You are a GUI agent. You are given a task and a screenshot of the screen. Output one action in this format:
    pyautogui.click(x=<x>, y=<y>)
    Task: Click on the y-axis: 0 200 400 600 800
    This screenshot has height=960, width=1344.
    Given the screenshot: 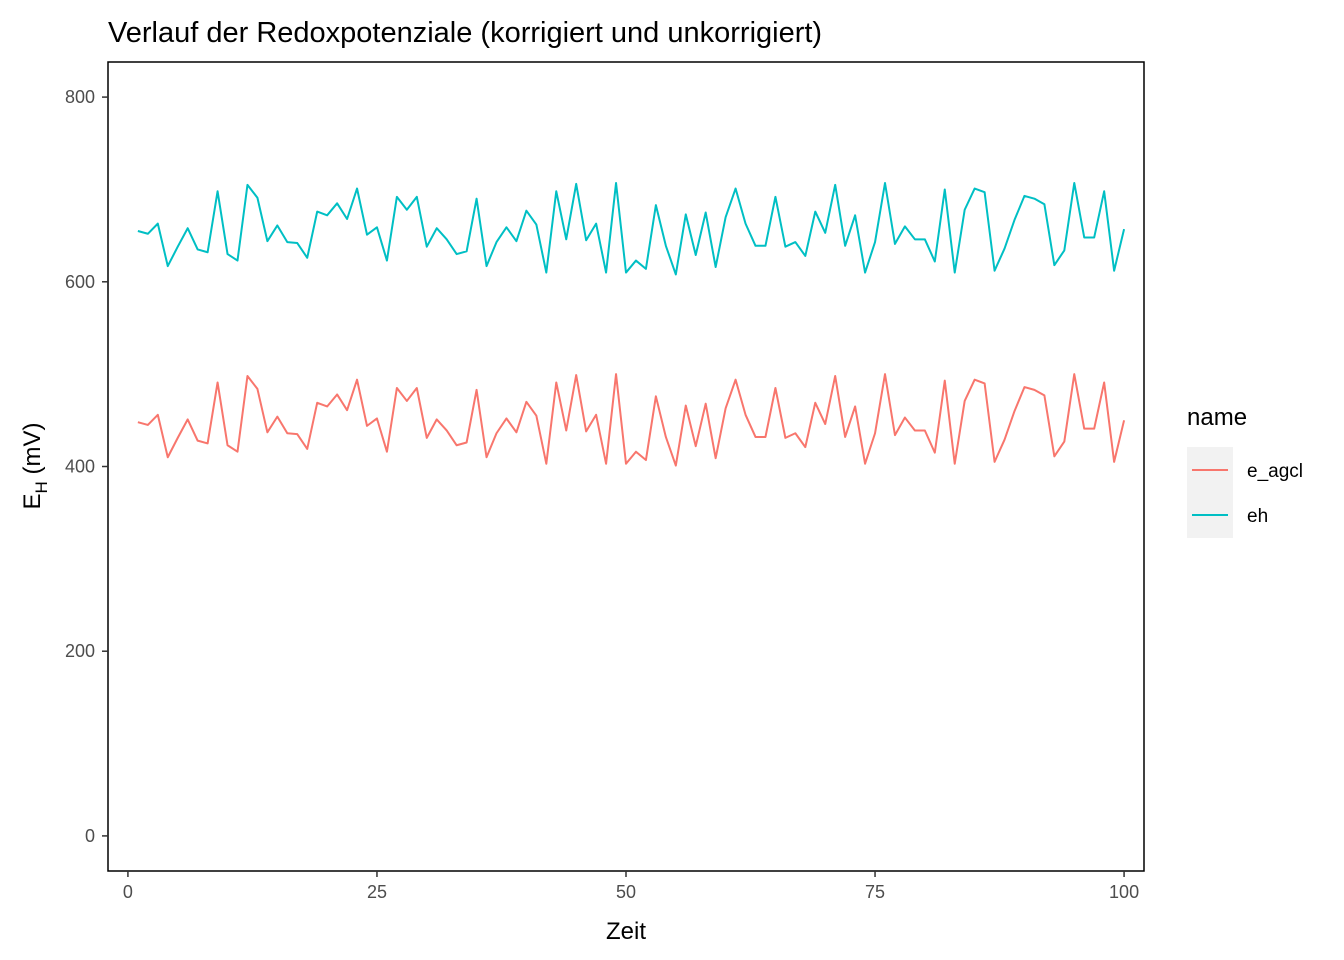 What is the action you would take?
    pyautogui.click(x=86, y=466)
    